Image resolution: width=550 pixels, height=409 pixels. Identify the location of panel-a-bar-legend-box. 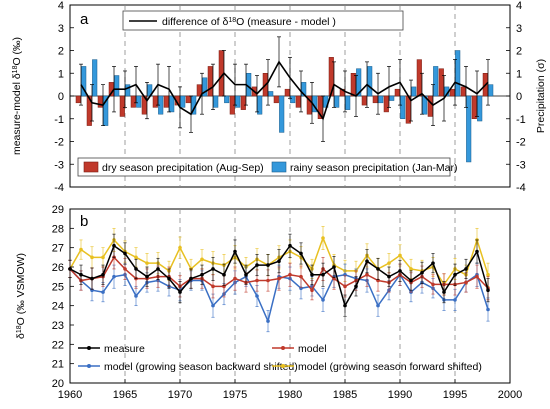
(264, 167).